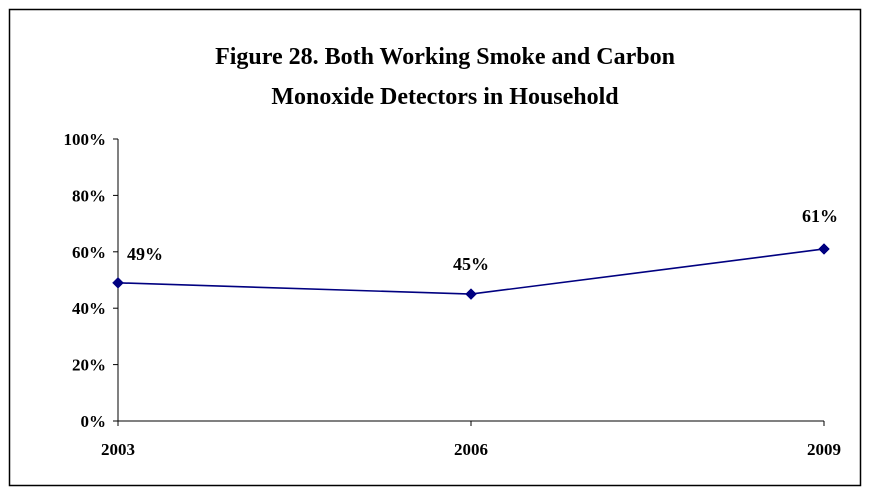  Describe the element at coordinates (482, 240) in the screenshot. I see `data-labels-group: 49% 45% 61%` at that location.